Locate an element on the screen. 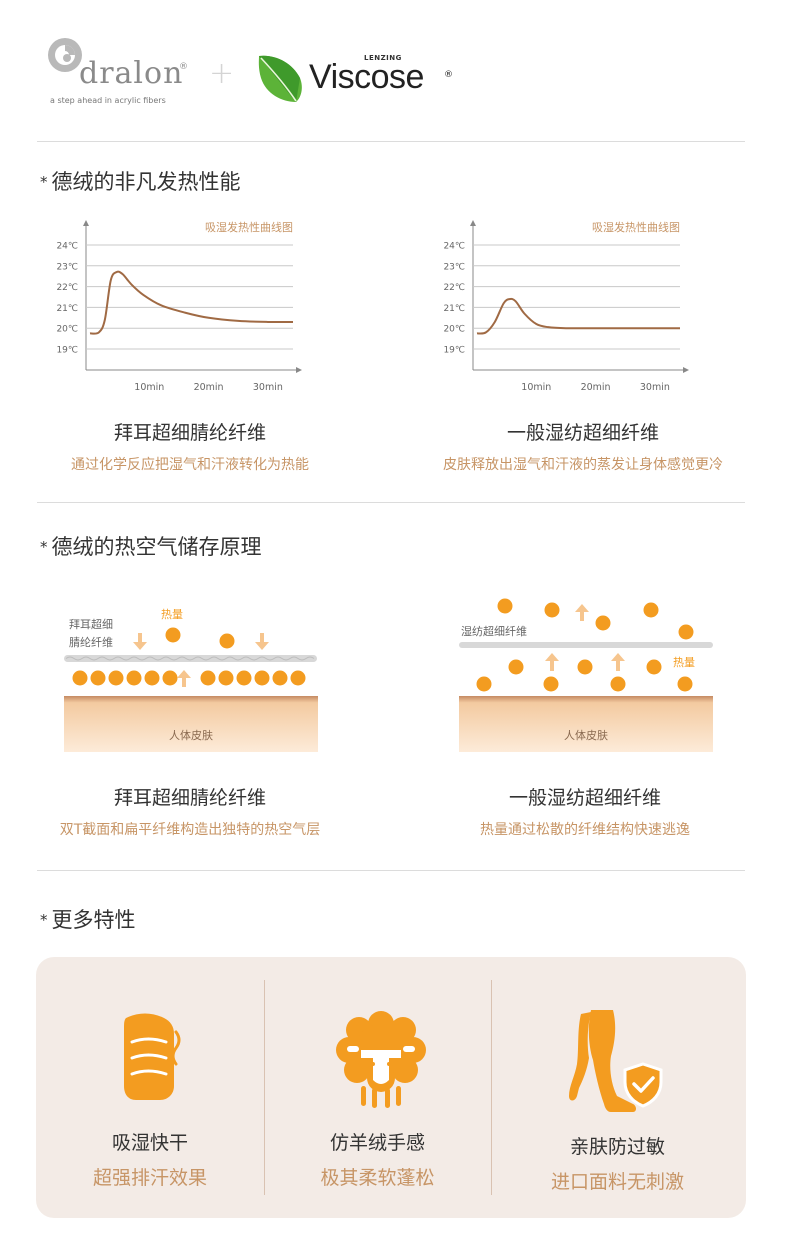 This screenshot has height=1250, width=790. feature-subtitle: 进口面料无刺激 is located at coordinates (617, 1182).